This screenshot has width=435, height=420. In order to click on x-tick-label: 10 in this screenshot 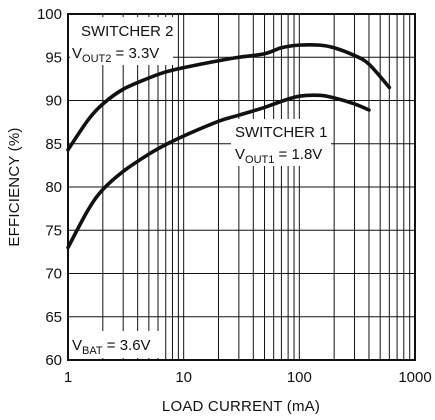, I will do `click(183, 377)`.